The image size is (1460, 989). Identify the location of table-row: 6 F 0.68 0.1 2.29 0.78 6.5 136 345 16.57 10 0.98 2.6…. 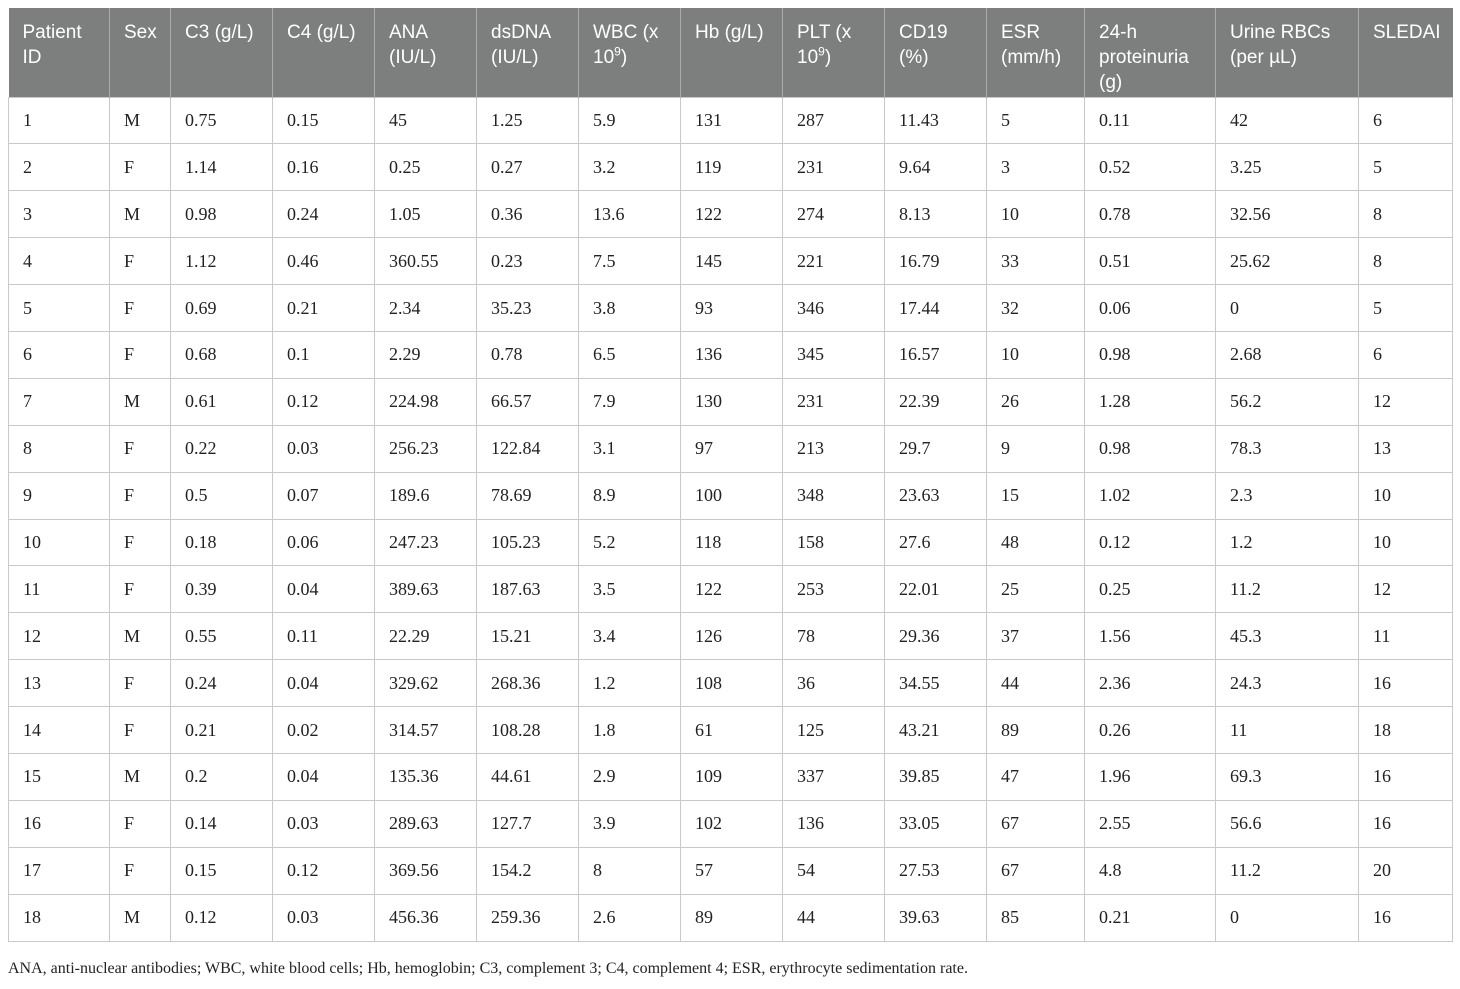
(730, 354).